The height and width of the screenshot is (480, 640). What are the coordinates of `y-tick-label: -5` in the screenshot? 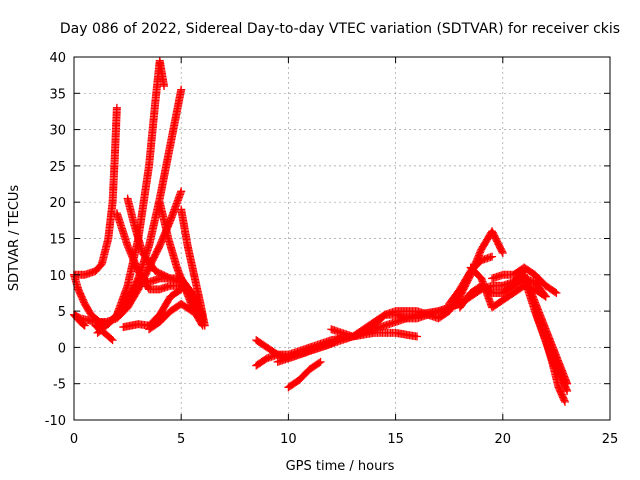 It's located at (59, 385).